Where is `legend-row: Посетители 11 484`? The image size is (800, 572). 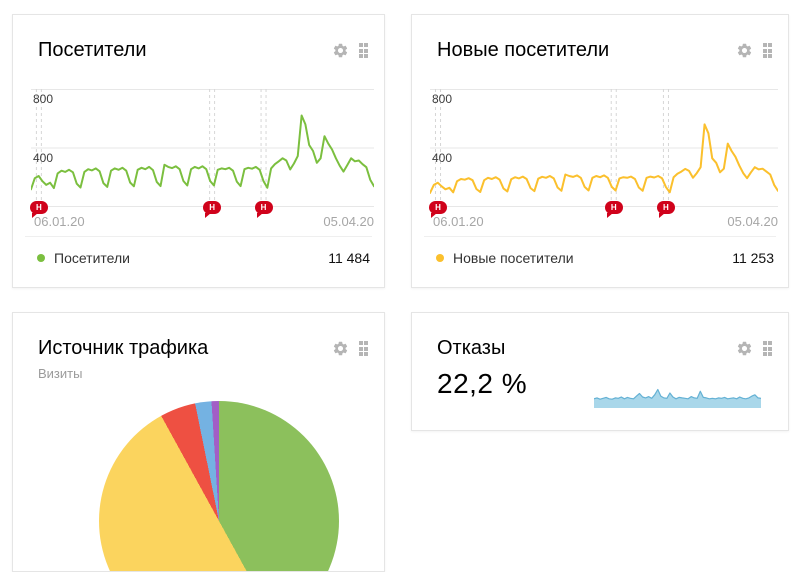 legend-row: Посетители 11 484 is located at coordinates (198, 251).